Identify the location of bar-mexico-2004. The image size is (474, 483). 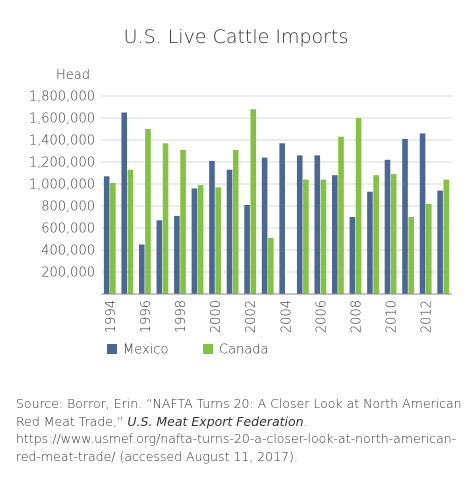
(282, 218).